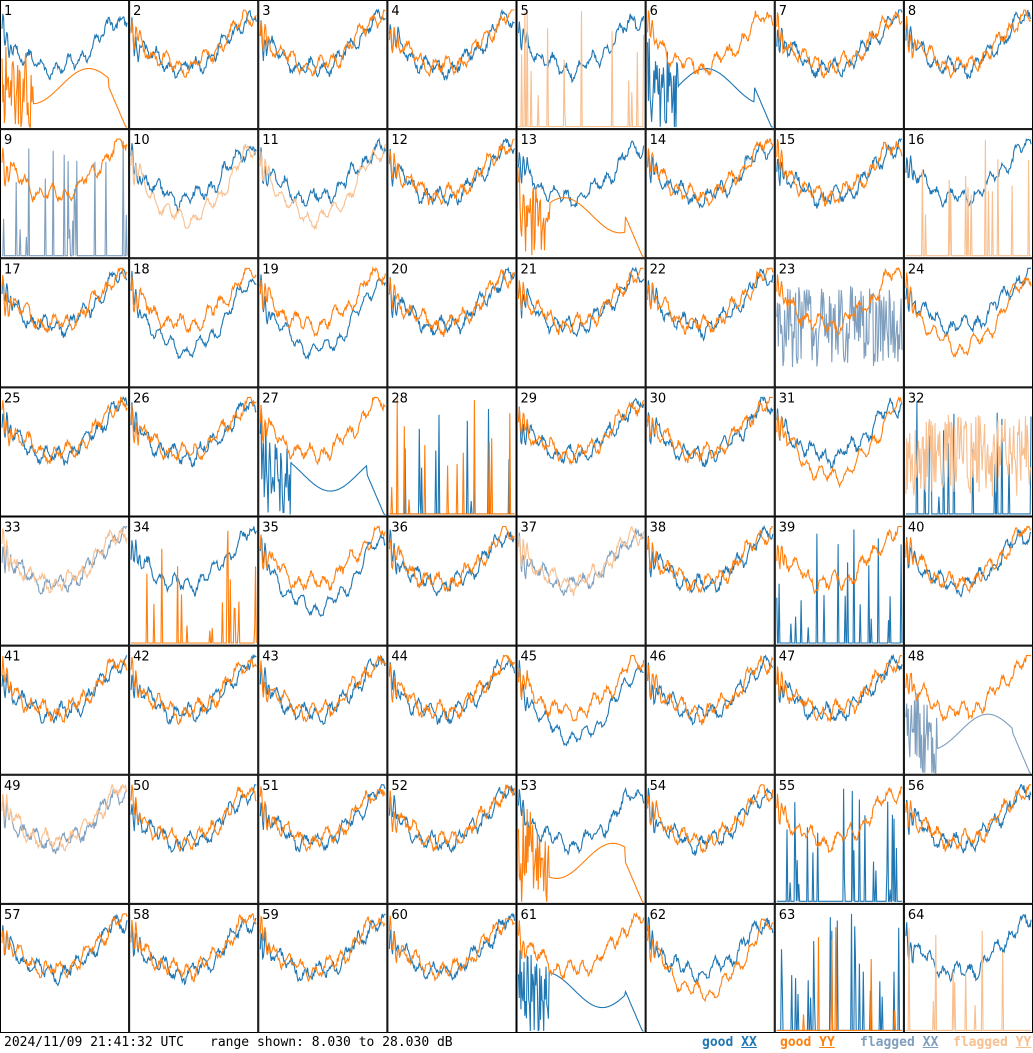  I want to click on panel-12: 12, so click(452, 194).